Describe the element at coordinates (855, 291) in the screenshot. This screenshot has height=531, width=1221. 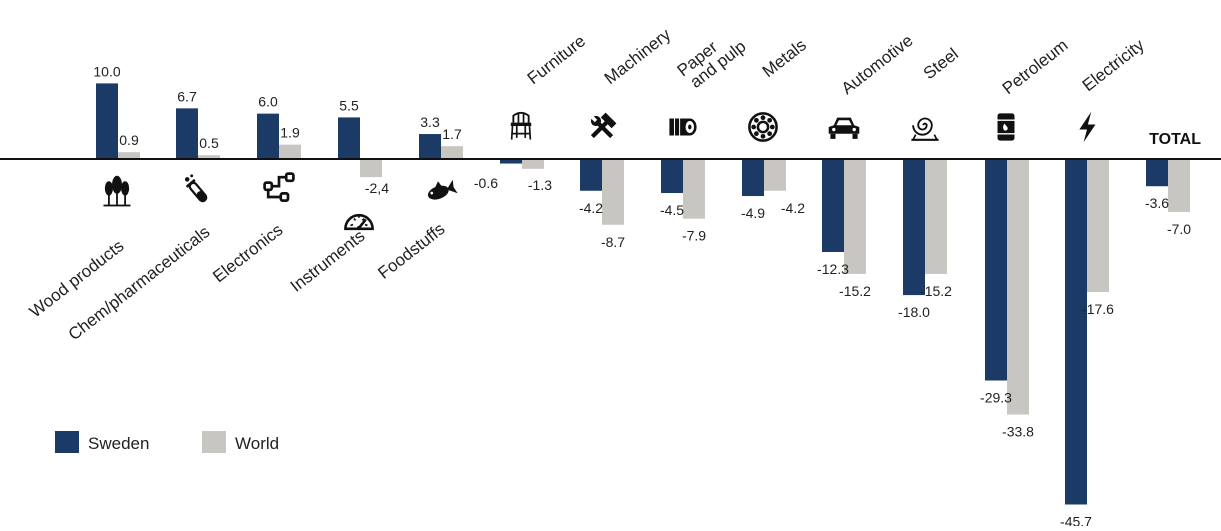
I see `value-label-world-automotive: -15.2` at that location.